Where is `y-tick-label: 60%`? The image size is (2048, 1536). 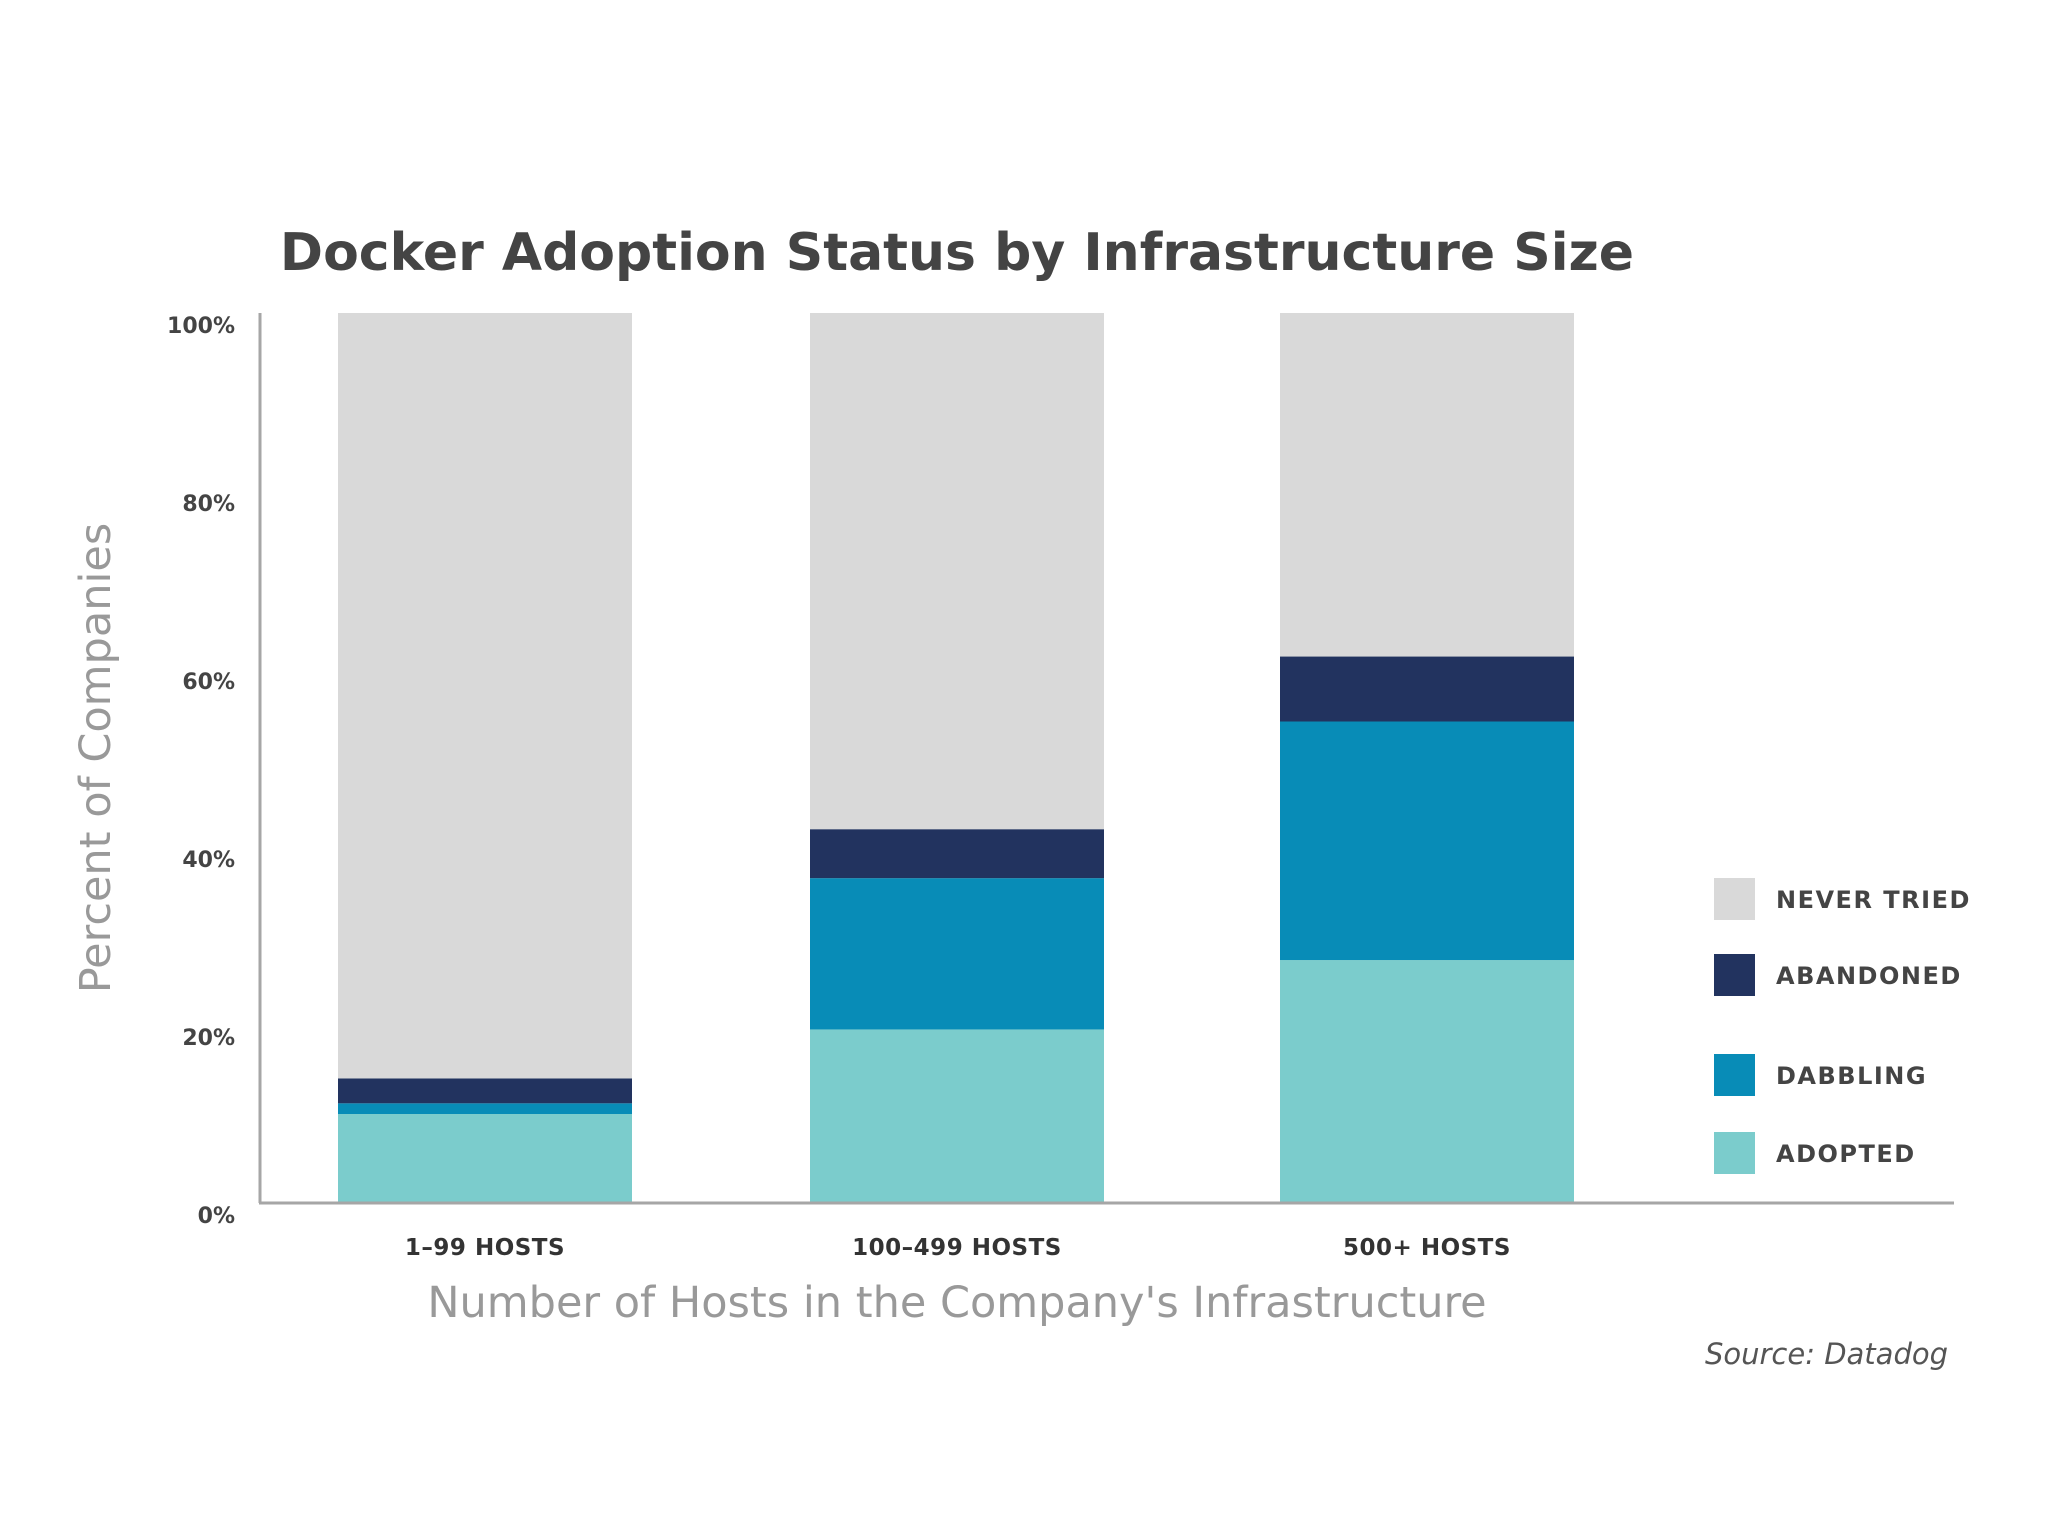
y-tick-label: 60% is located at coordinates (208, 682).